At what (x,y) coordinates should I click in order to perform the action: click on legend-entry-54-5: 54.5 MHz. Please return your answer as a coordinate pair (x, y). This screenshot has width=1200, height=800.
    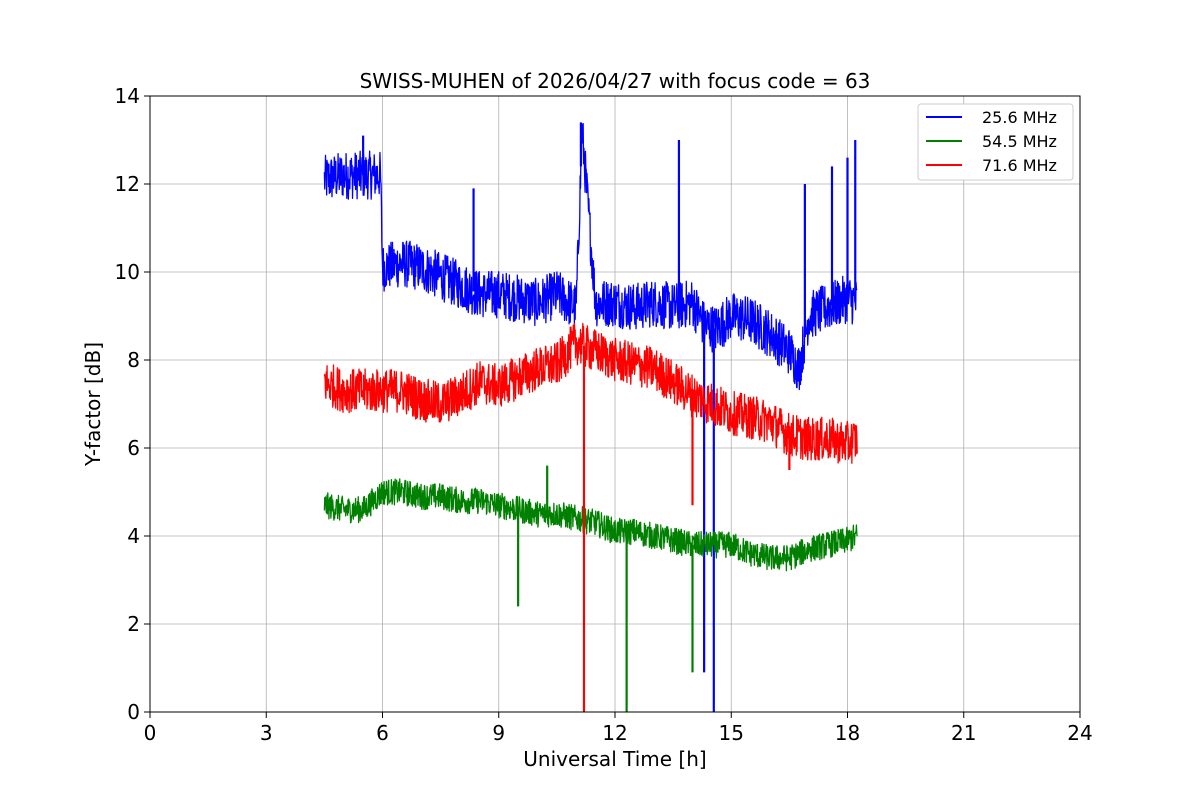
    Looking at the image, I should click on (1019, 141).